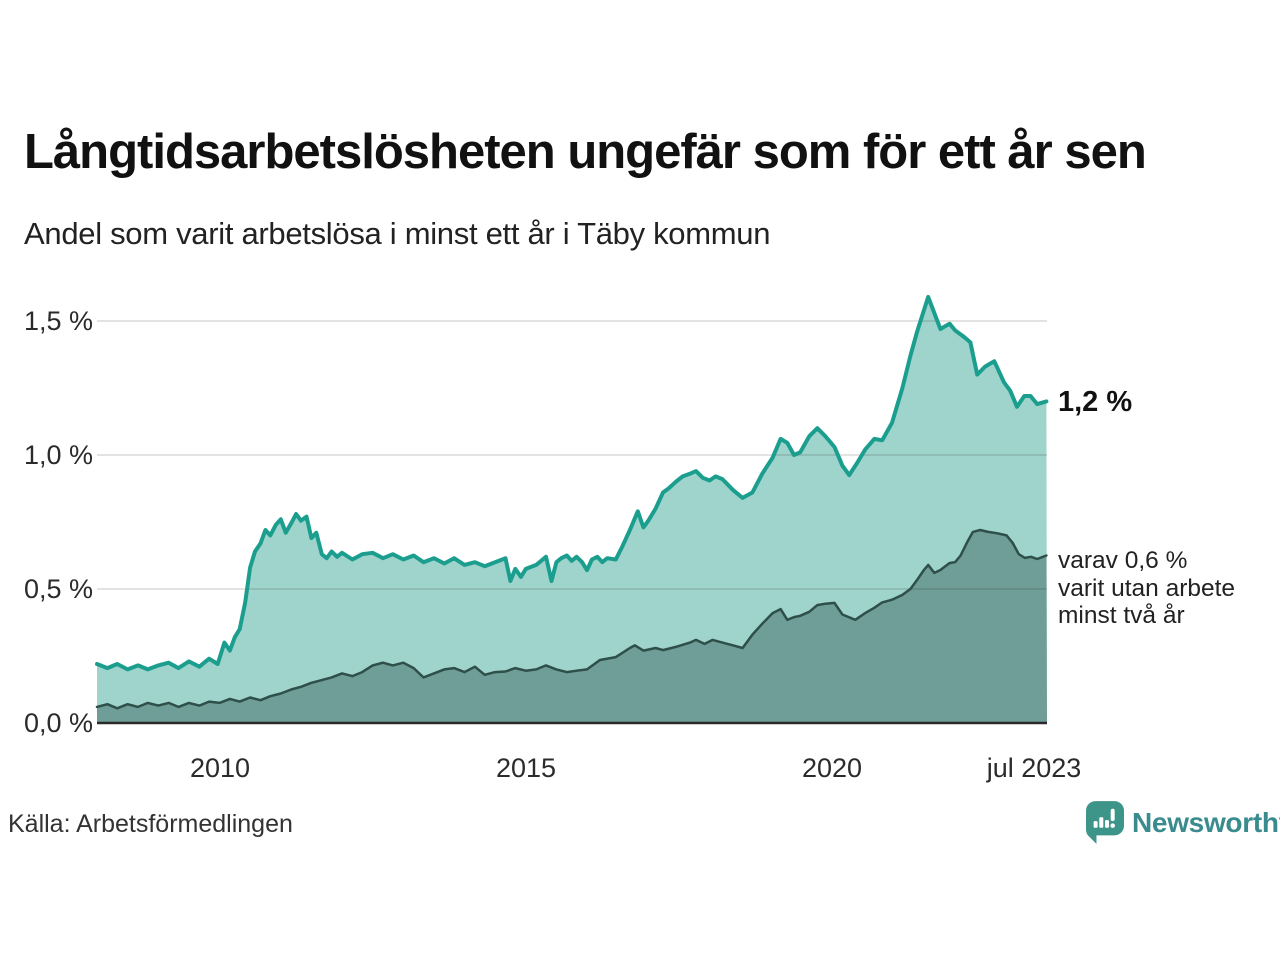 The image size is (1280, 960). Describe the element at coordinates (1206, 822) in the screenshot. I see `newsworthy-wordmark: Newsworthy` at that location.